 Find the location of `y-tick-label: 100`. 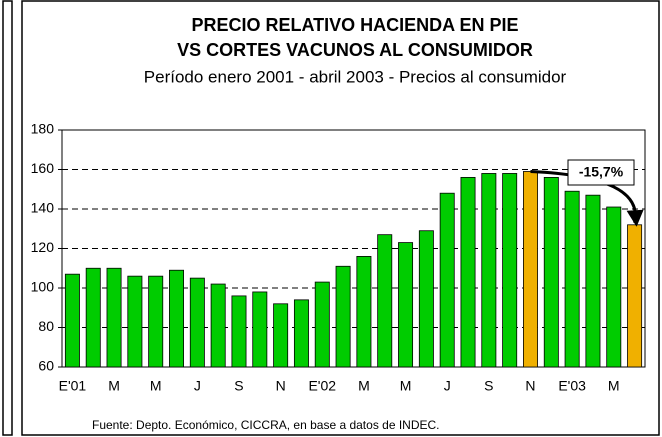

y-tick-label: 100 is located at coordinates (43, 287).